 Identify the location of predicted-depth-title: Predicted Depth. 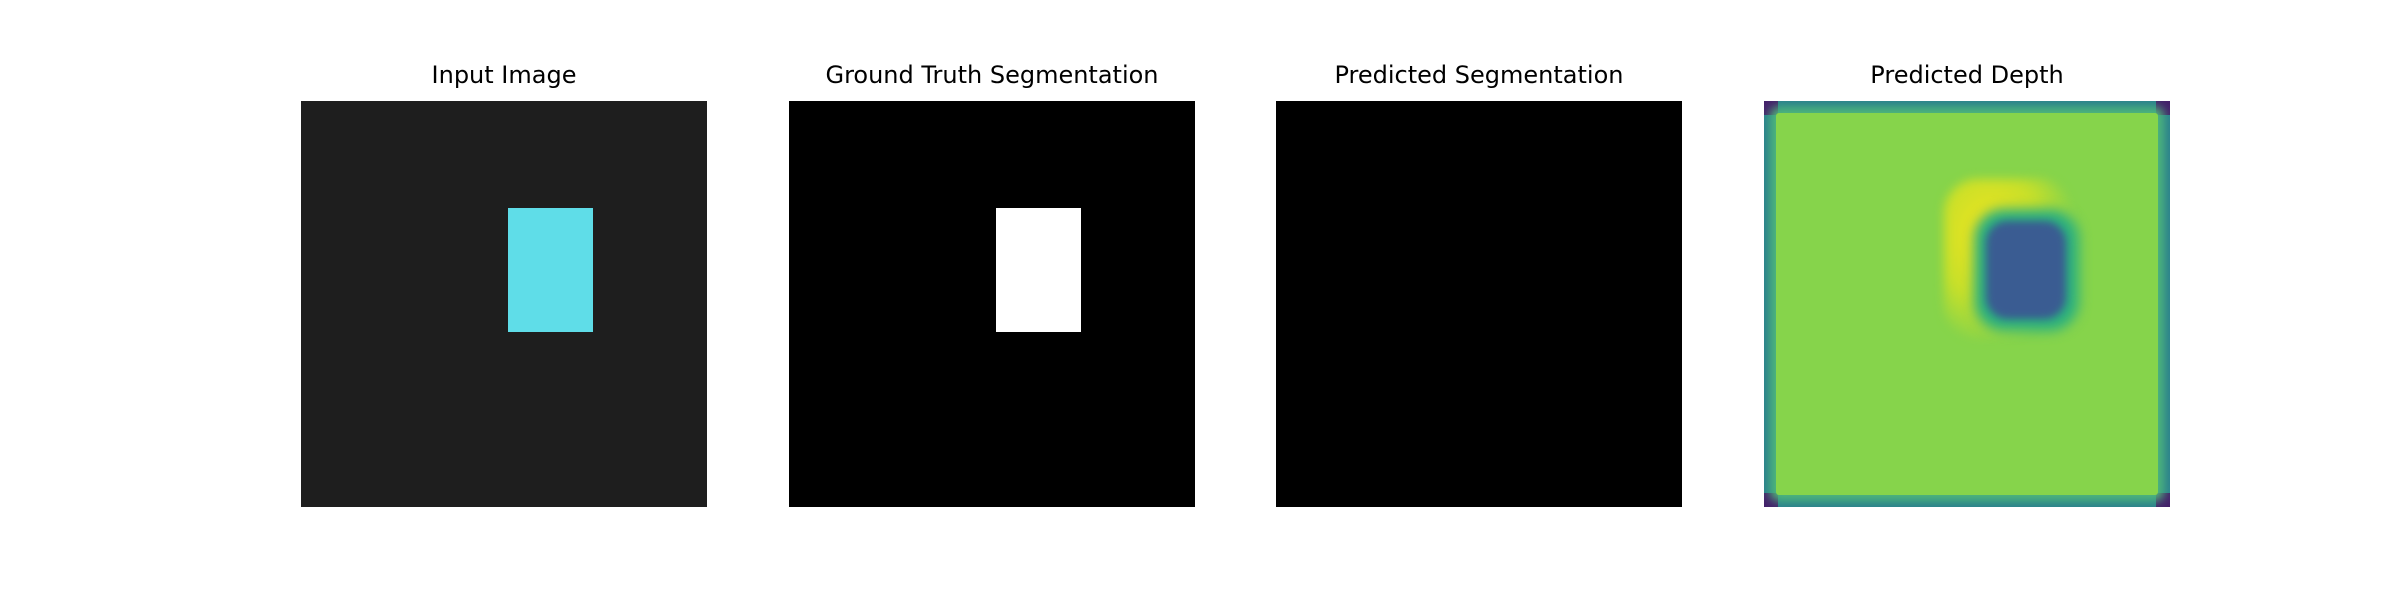
(1967, 75).